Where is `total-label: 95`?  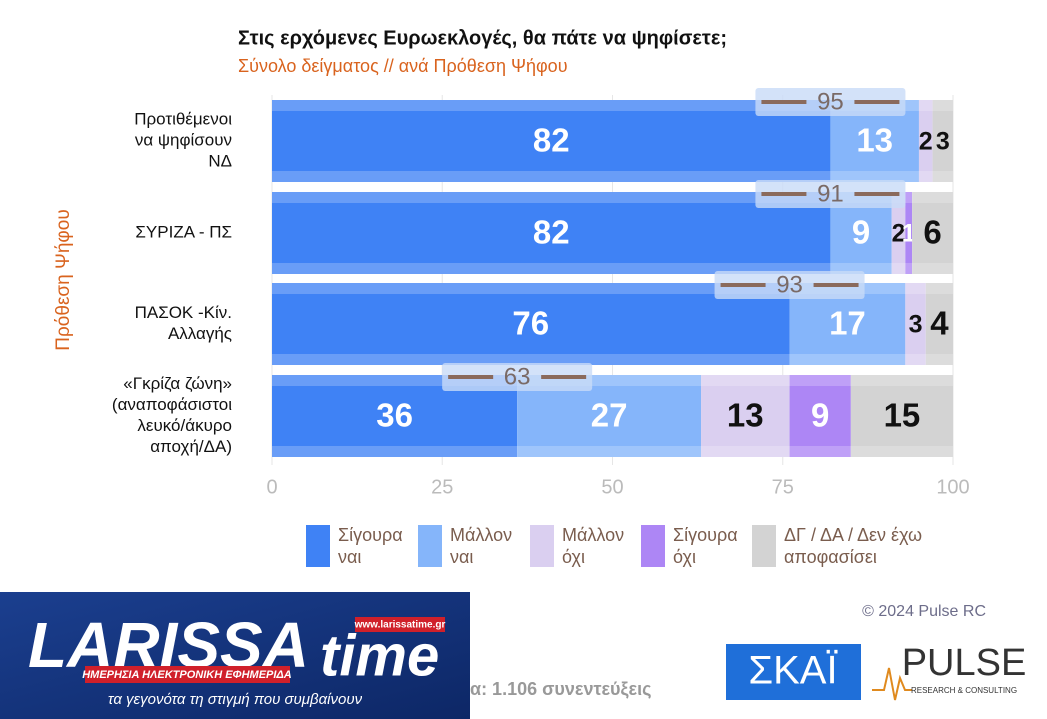
total-label: 95 is located at coordinates (830, 101).